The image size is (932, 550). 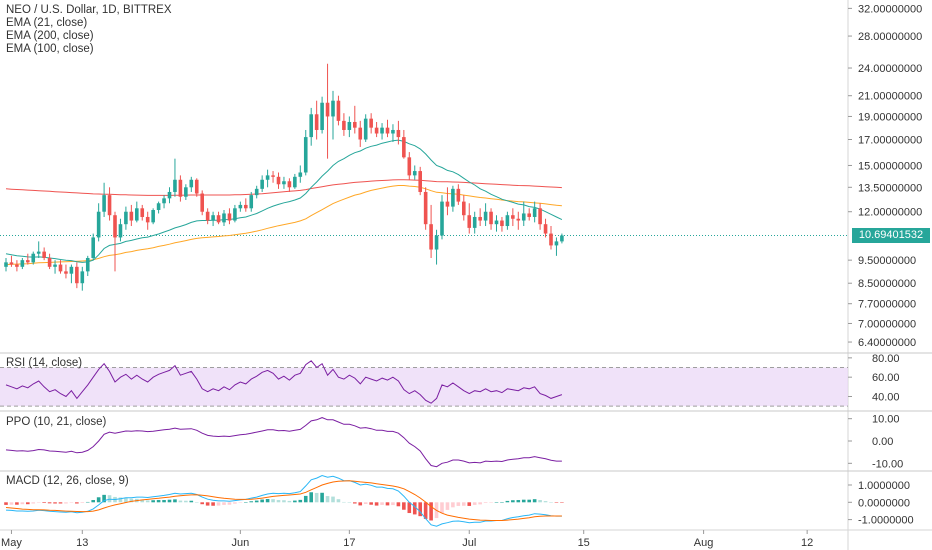 I want to click on macd-signal-line, so click(x=283, y=500).